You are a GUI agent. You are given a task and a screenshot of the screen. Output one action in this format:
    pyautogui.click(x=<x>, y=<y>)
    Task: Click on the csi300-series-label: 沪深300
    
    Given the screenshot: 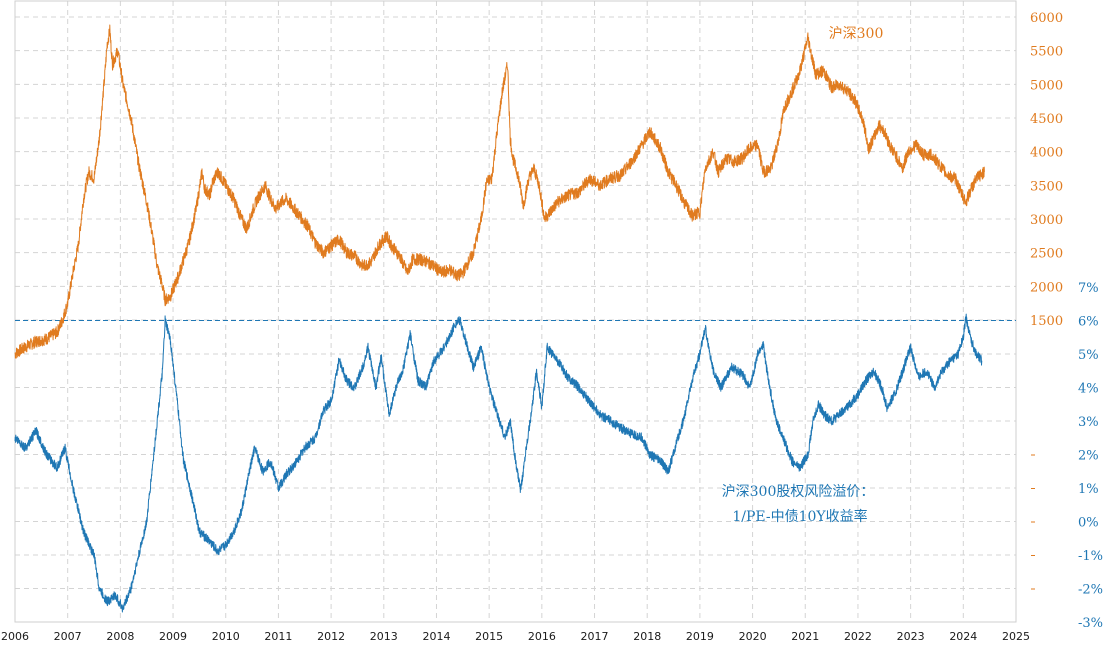 What is the action you would take?
    pyautogui.click(x=856, y=34)
    